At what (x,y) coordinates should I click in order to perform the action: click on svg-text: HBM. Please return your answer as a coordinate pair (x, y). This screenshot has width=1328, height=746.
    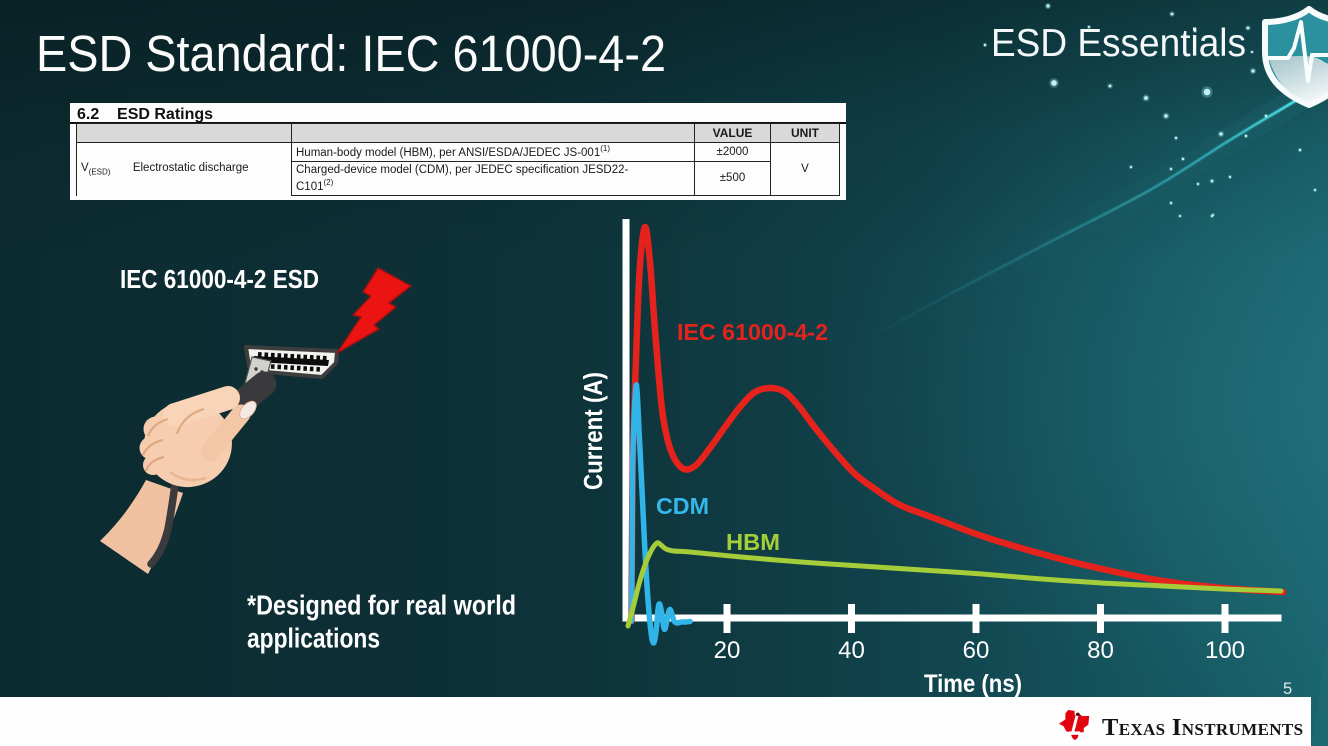
    Looking at the image, I should click on (753, 542).